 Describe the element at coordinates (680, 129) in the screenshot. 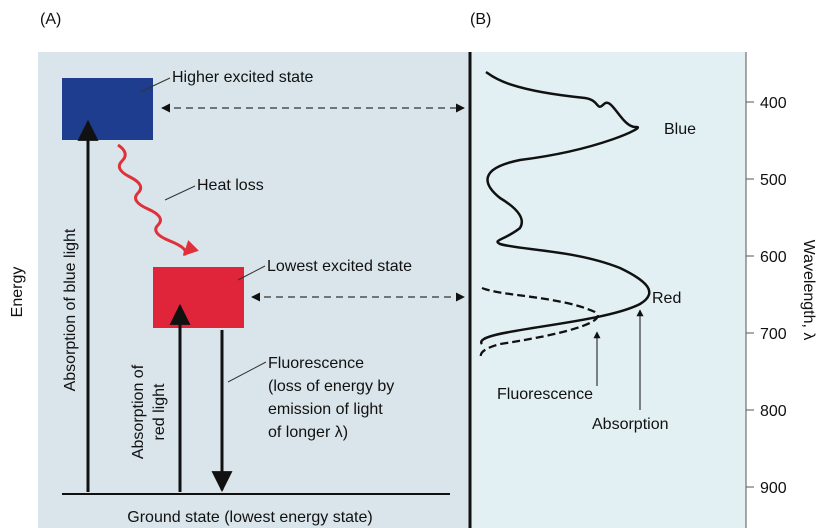

I see `label: Blue` at that location.